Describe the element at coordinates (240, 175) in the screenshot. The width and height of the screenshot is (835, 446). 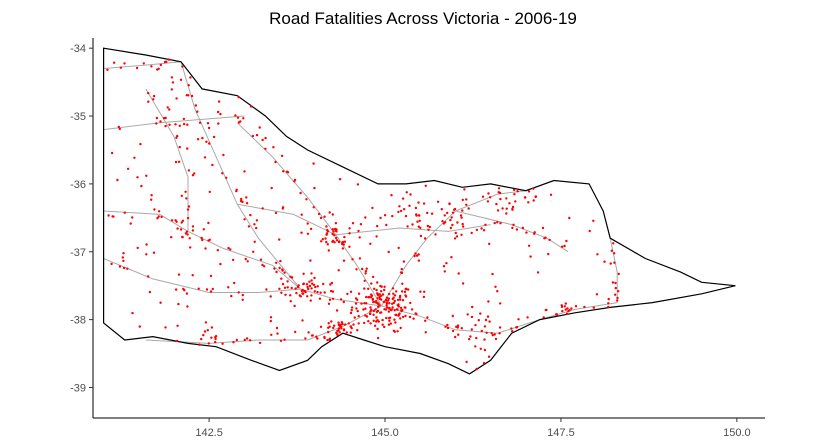
I see `road-line` at that location.